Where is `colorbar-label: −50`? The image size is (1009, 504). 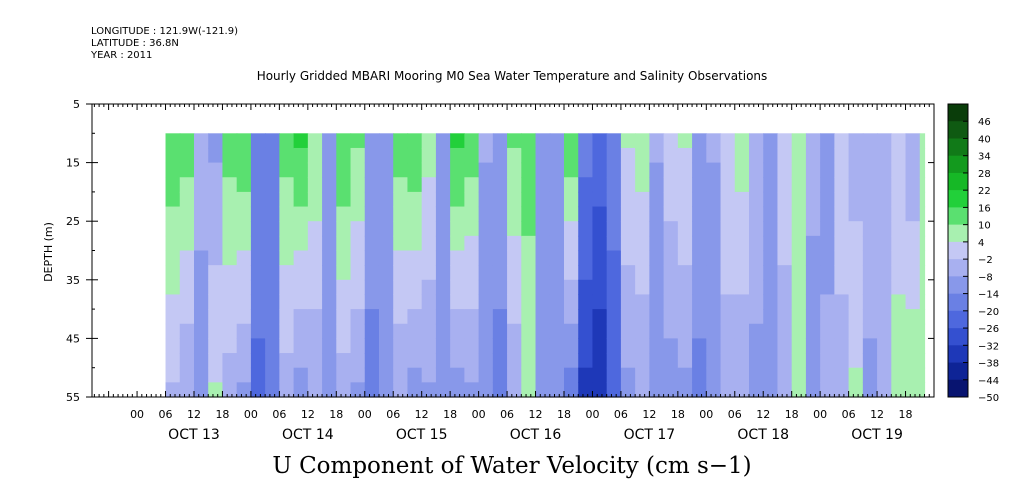 colorbar-label: −50 is located at coordinates (988, 398).